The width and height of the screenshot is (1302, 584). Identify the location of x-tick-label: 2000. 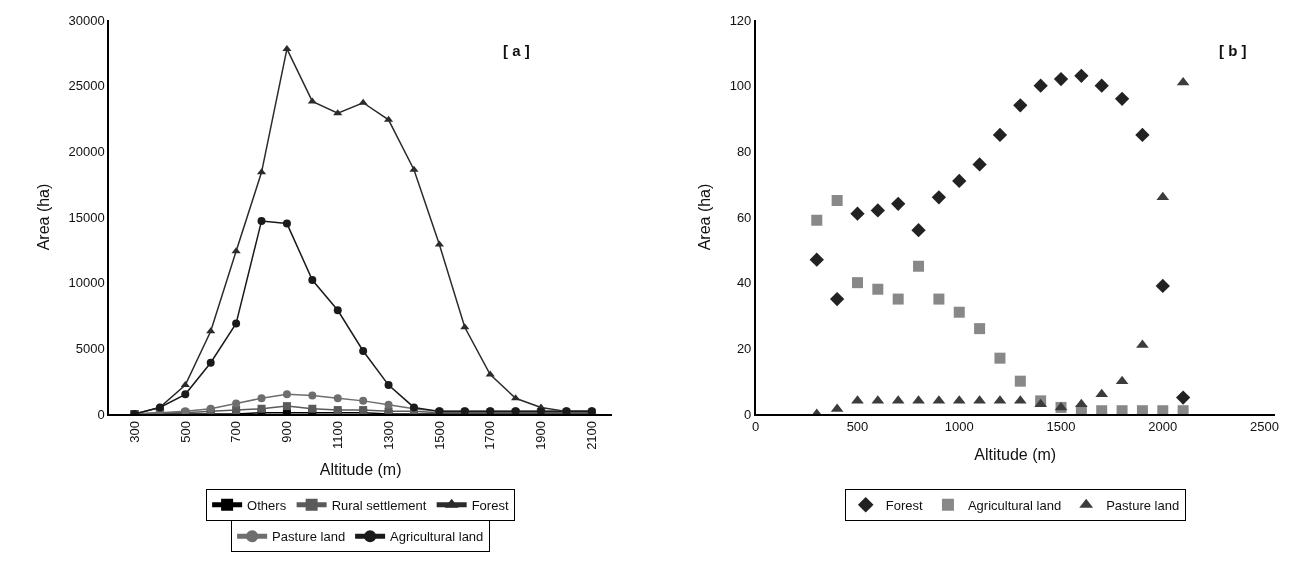
(1163, 427).